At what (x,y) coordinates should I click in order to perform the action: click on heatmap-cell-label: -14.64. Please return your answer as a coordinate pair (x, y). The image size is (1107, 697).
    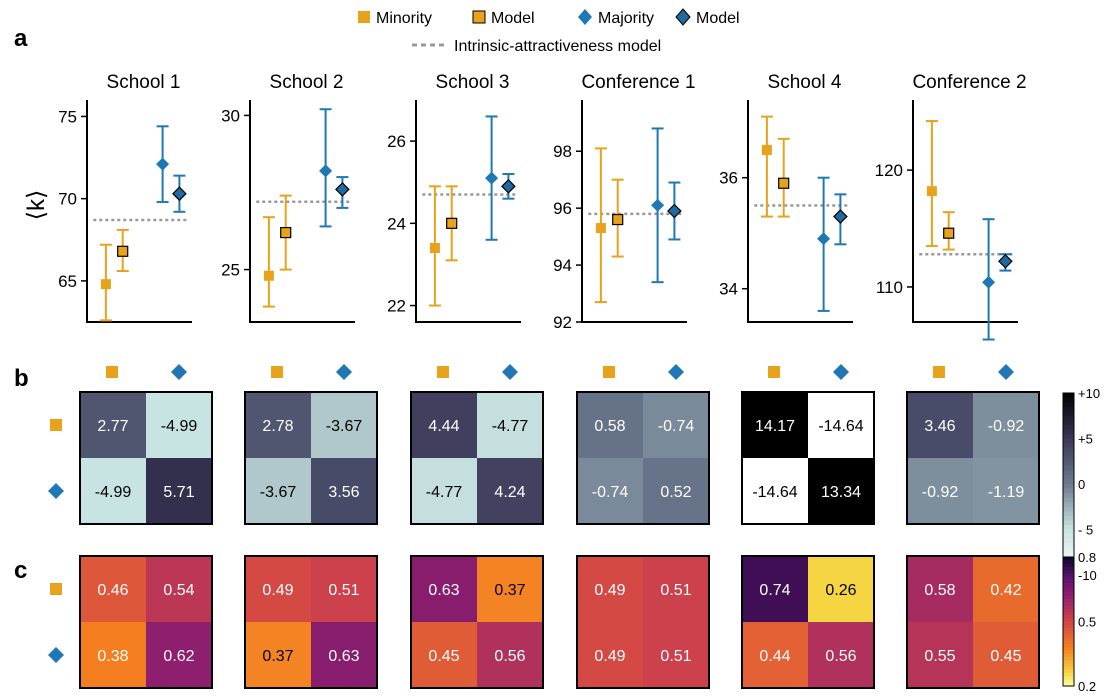
    Looking at the image, I should click on (840, 426).